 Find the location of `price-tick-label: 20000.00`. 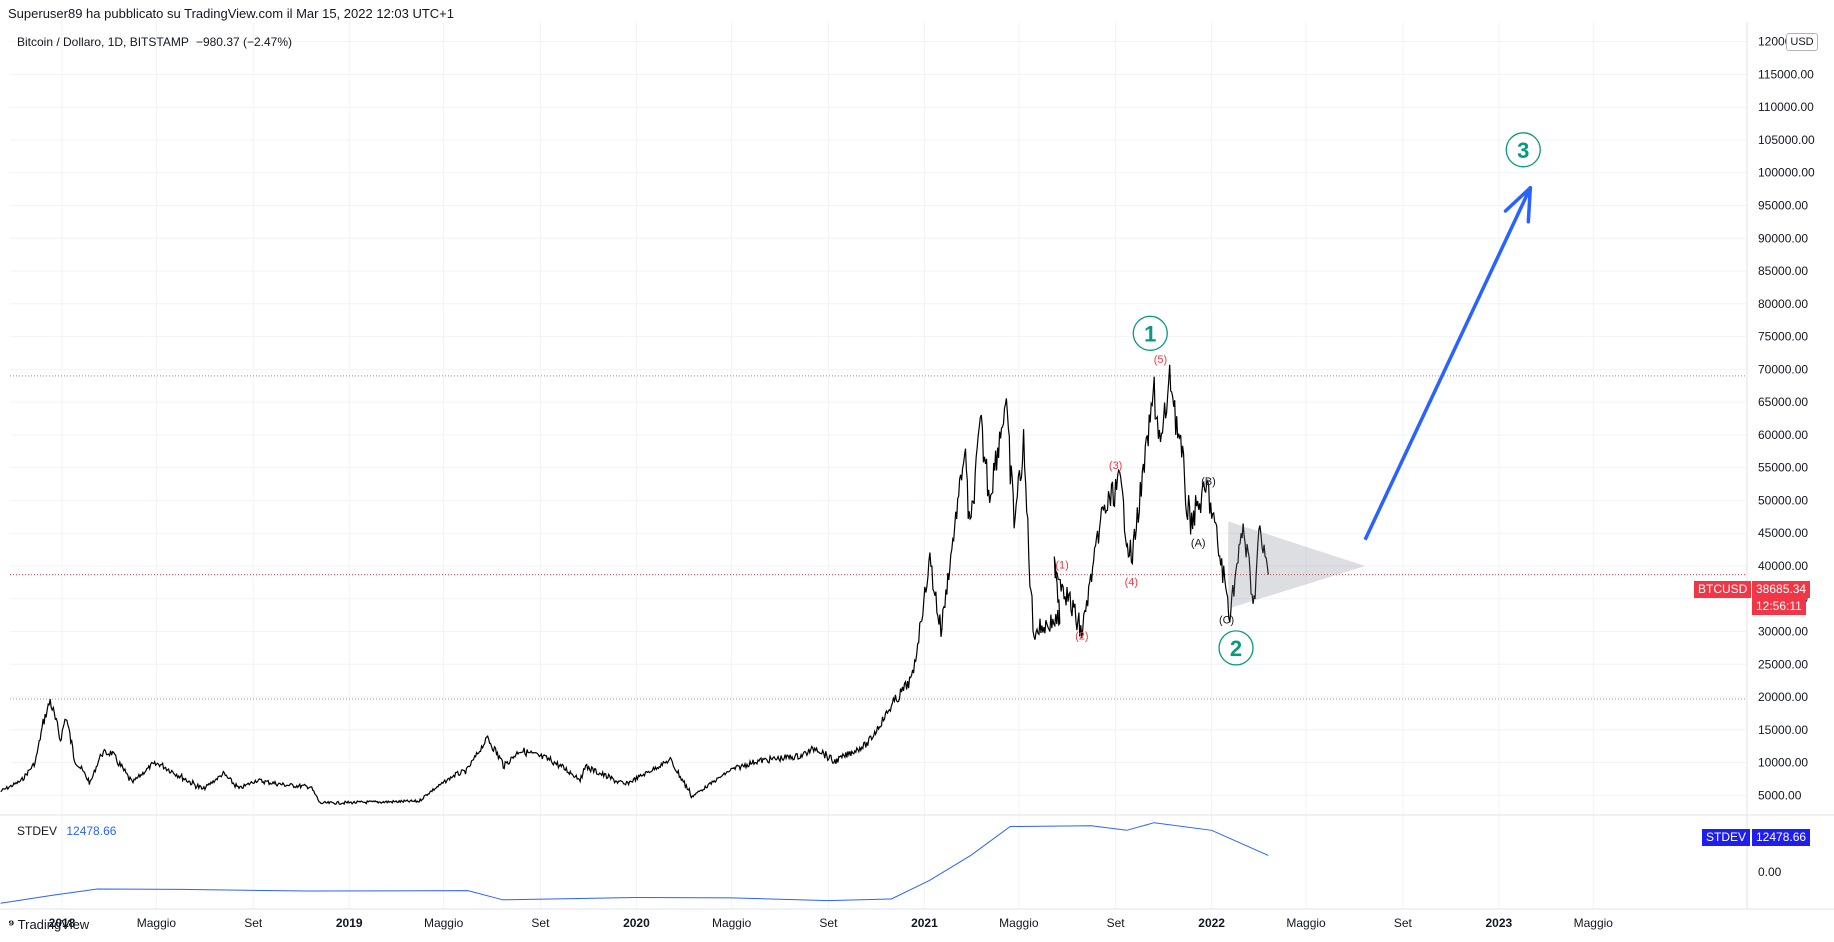

price-tick-label: 20000.00 is located at coordinates (1783, 697).